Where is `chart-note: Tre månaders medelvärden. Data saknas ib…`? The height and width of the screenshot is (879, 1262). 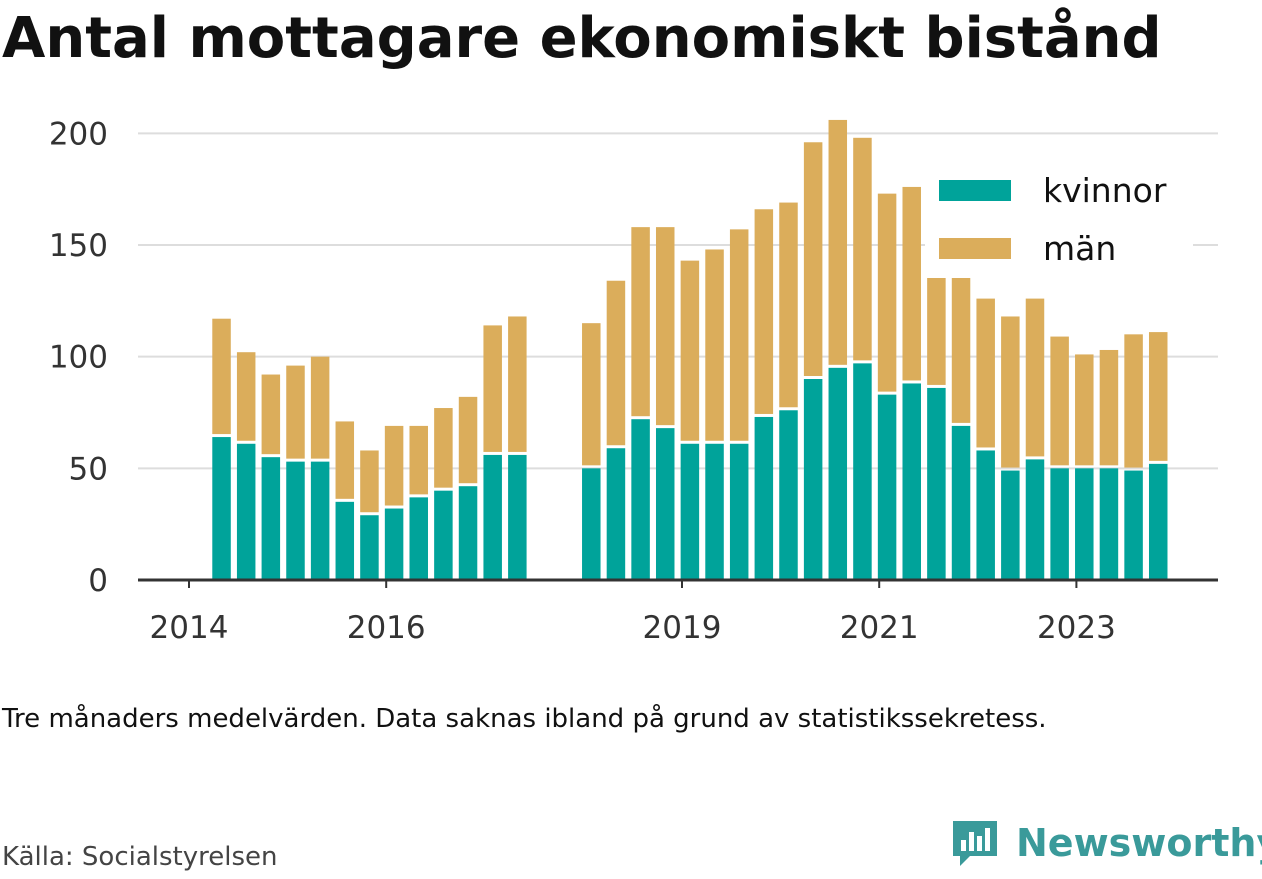
chart-note: Tre månaders medelvärden. Data saknas ib… is located at coordinates (524, 719).